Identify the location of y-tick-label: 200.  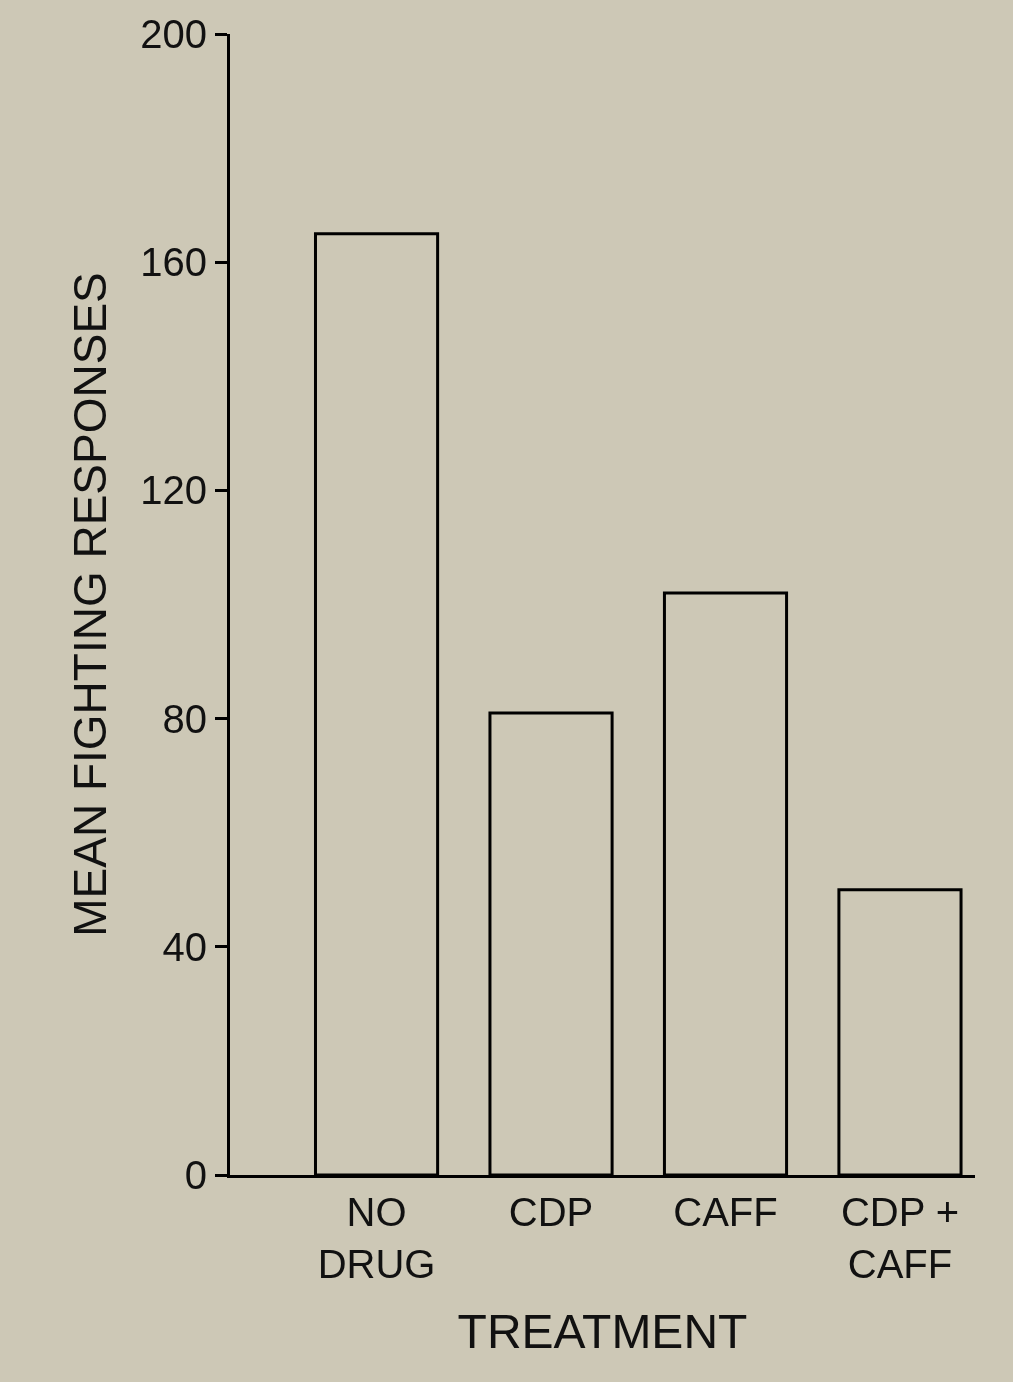
(173, 34).